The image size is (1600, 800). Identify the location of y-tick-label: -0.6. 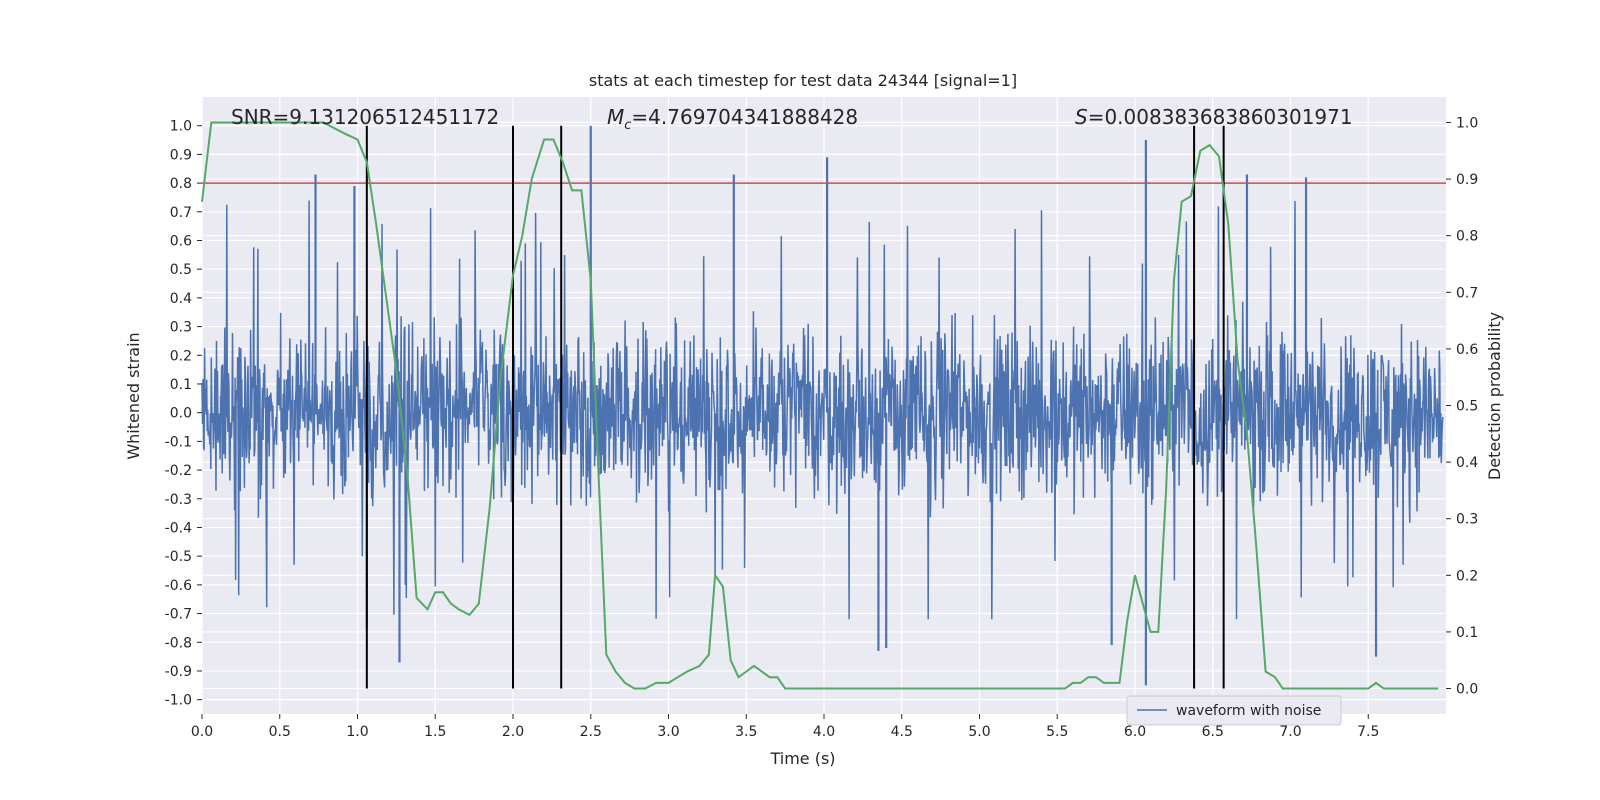
(178, 586).